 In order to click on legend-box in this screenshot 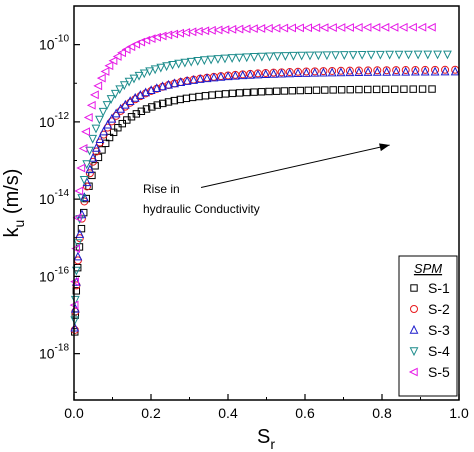, I will do `click(428, 326)`.